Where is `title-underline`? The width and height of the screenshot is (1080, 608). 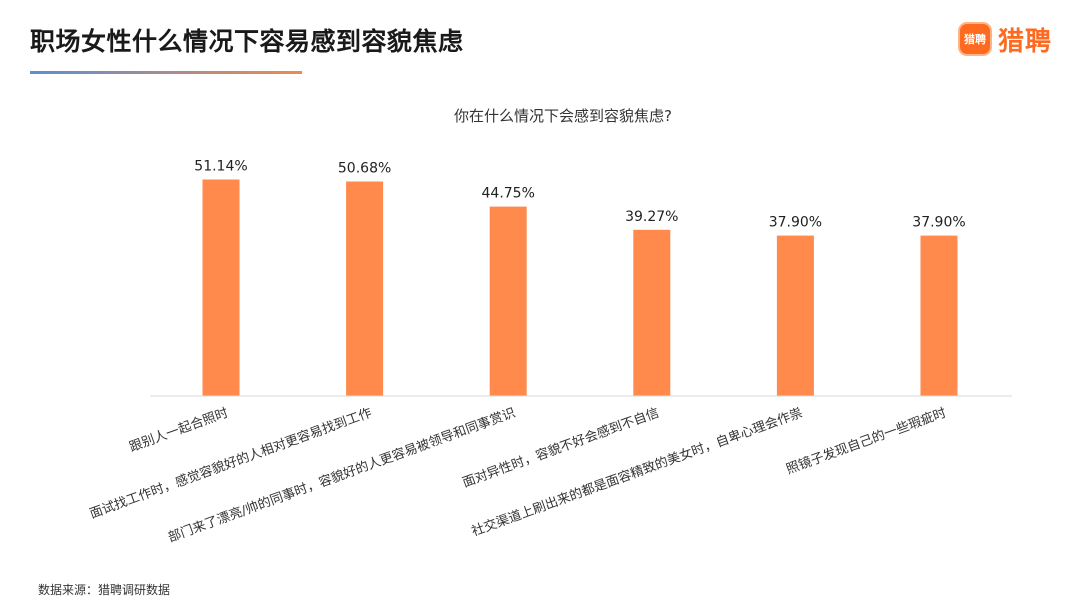 title-underline is located at coordinates (166, 72).